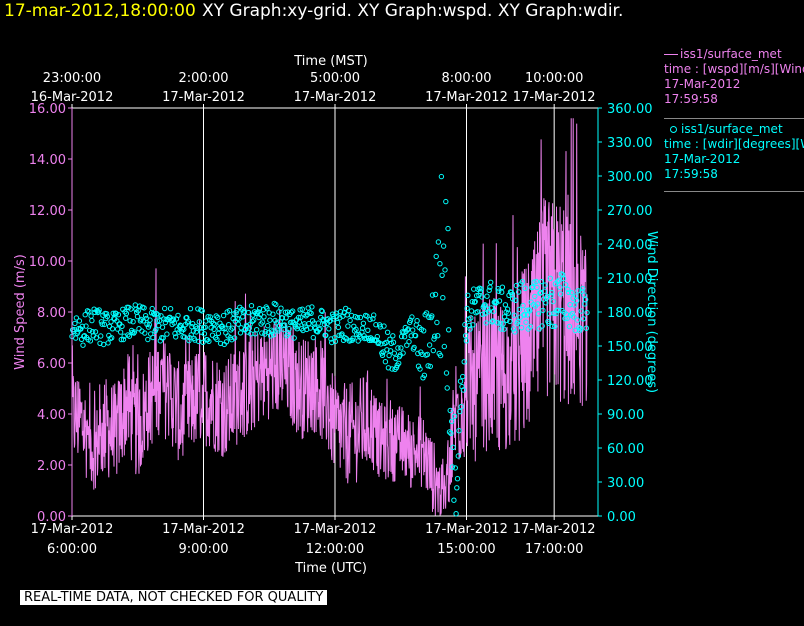 This screenshot has width=804, height=626. What do you see at coordinates (47, 211) in the screenshot?
I see `left-tick-label: 12.00` at bounding box center [47, 211].